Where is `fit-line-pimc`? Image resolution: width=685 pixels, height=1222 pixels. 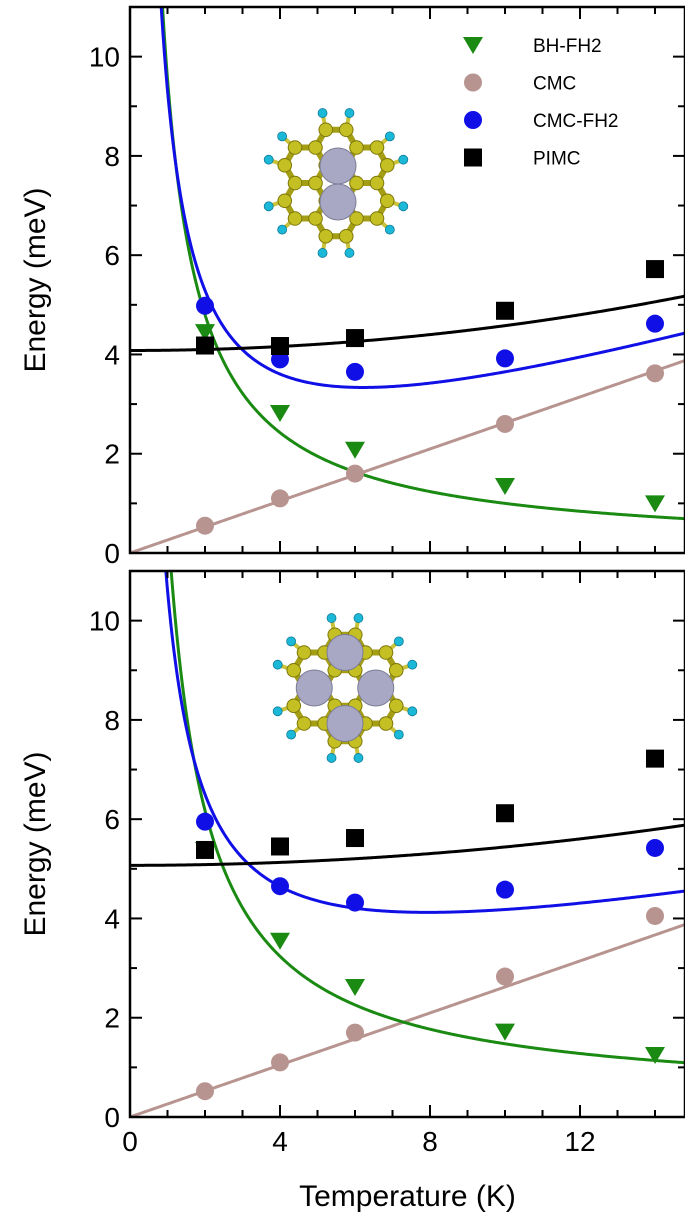
fit-line-pimc is located at coordinates (407, 323).